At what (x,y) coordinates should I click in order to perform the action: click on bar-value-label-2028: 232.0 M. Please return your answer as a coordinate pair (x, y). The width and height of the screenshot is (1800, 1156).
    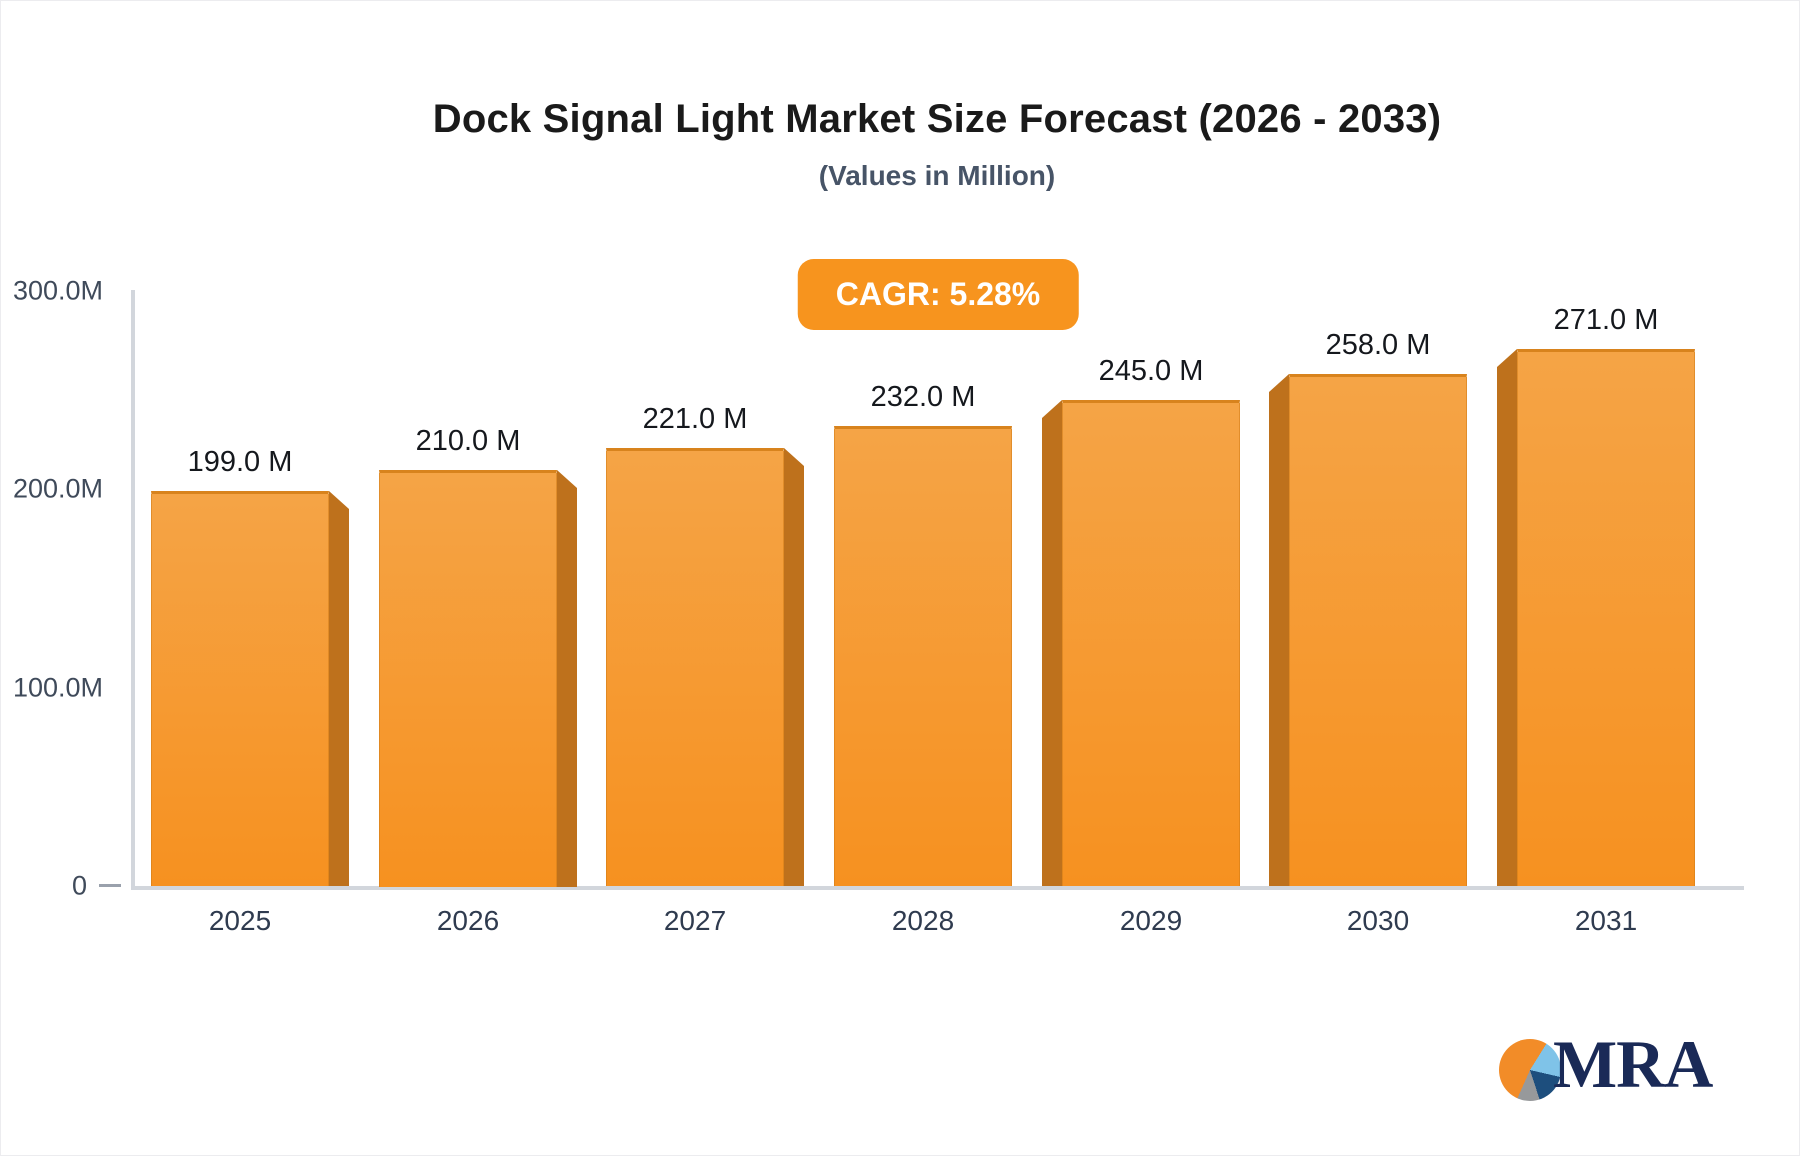
    Looking at the image, I should click on (923, 397).